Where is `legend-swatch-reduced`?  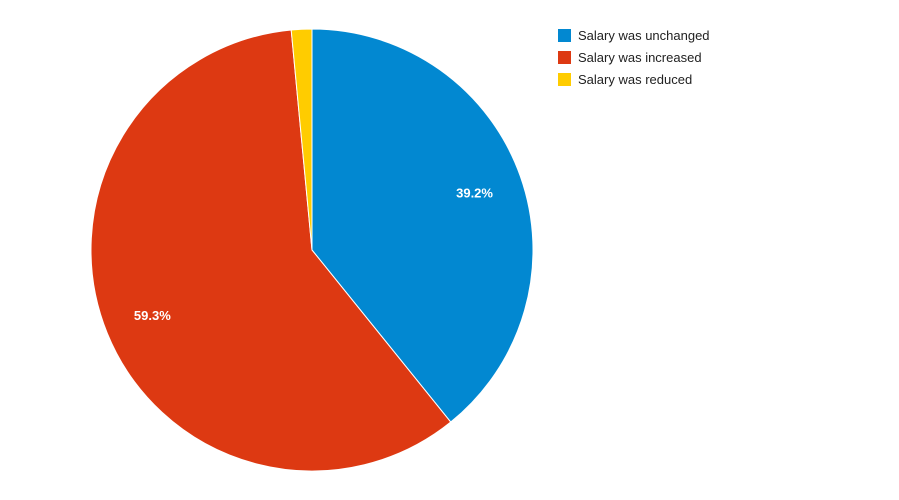
legend-swatch-reduced is located at coordinates (564, 79).